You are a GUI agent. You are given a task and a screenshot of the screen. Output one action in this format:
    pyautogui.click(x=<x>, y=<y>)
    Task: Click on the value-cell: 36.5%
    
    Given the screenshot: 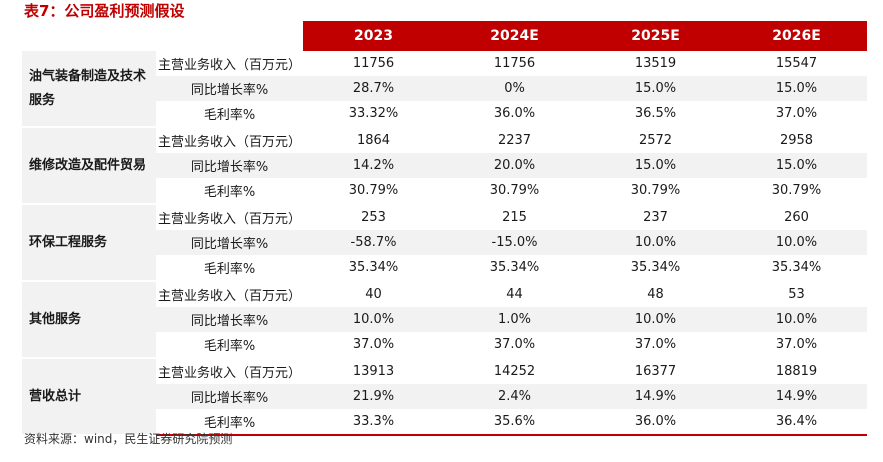 What is the action you would take?
    pyautogui.click(x=655, y=114)
    